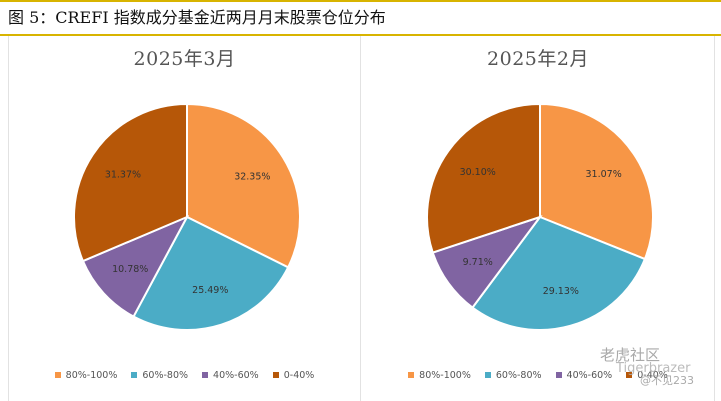 The height and width of the screenshot is (401, 721). Describe the element at coordinates (123, 175) in the screenshot. I see `data-label: 31.37%` at that location.